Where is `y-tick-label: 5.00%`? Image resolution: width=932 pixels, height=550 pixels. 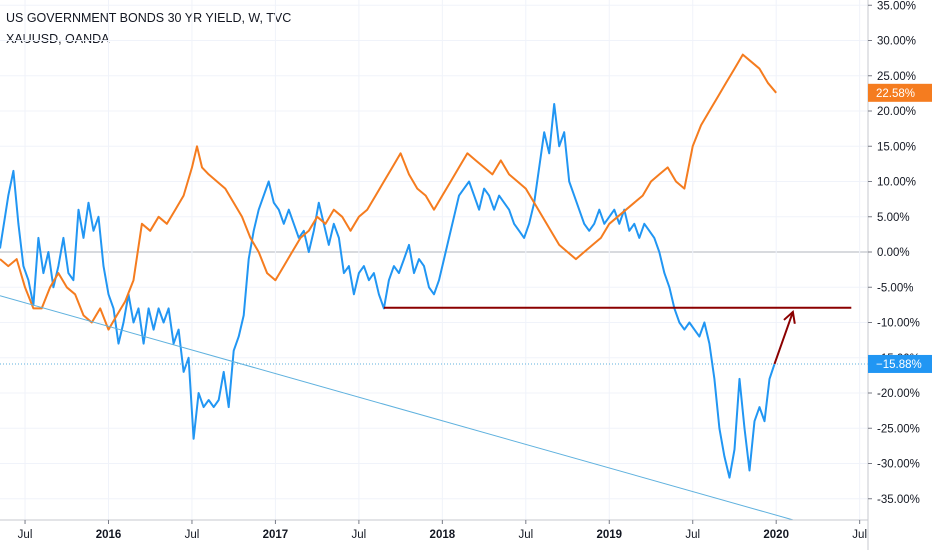 y-tick-label: 5.00% is located at coordinates (893, 218).